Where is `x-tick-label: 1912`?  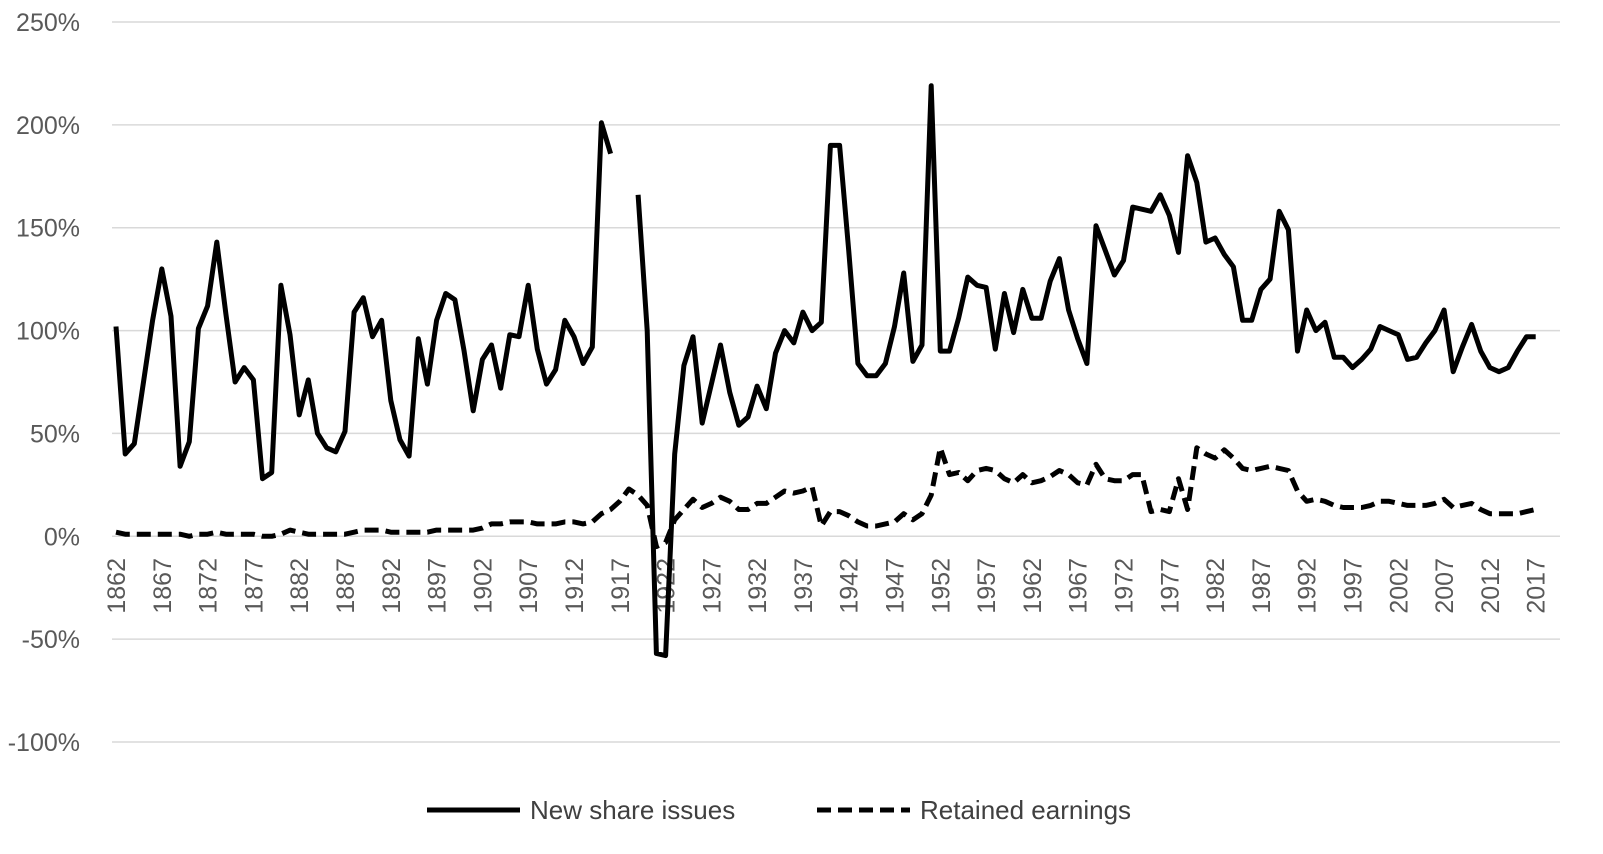 x-tick-label: 1912 is located at coordinates (575, 586).